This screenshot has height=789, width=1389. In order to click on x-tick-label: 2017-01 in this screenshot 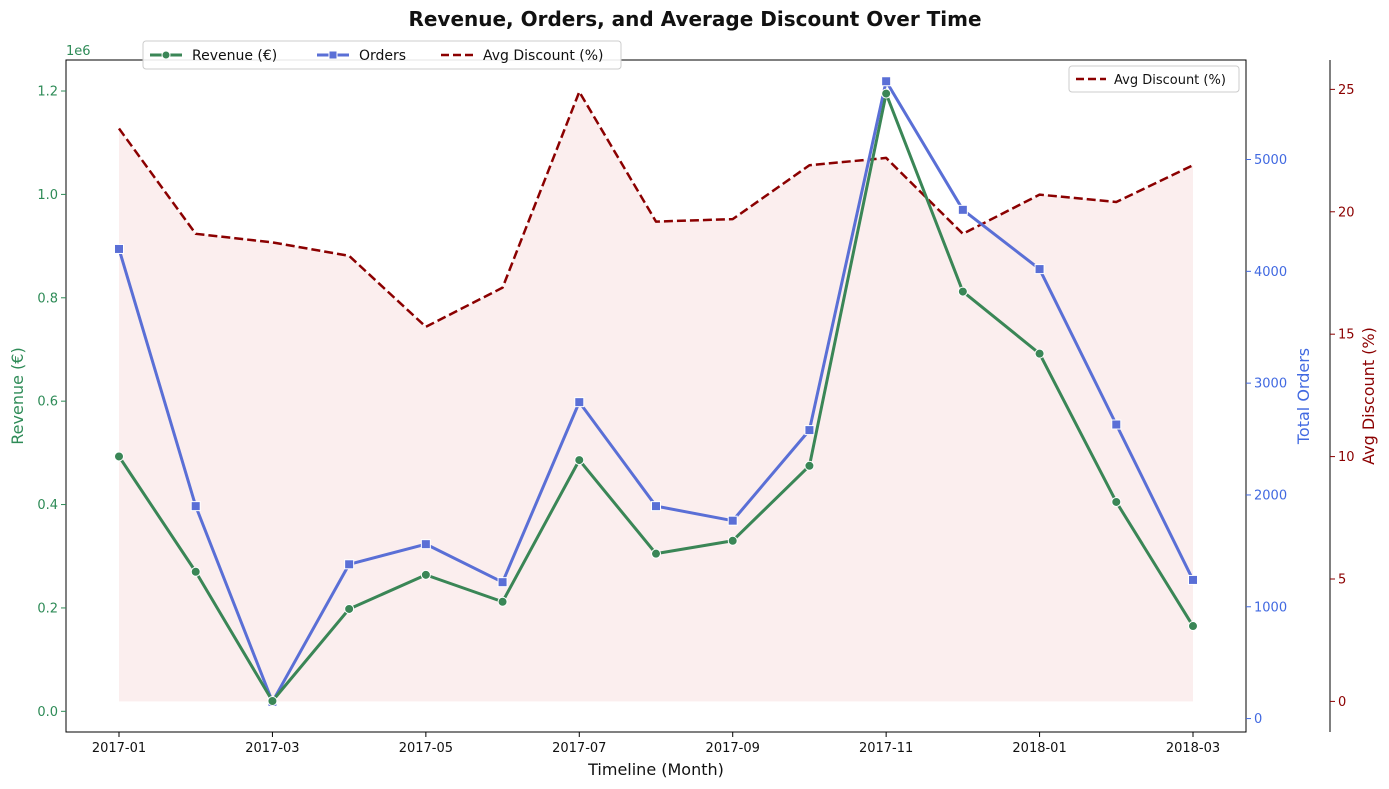, I will do `click(119, 748)`.